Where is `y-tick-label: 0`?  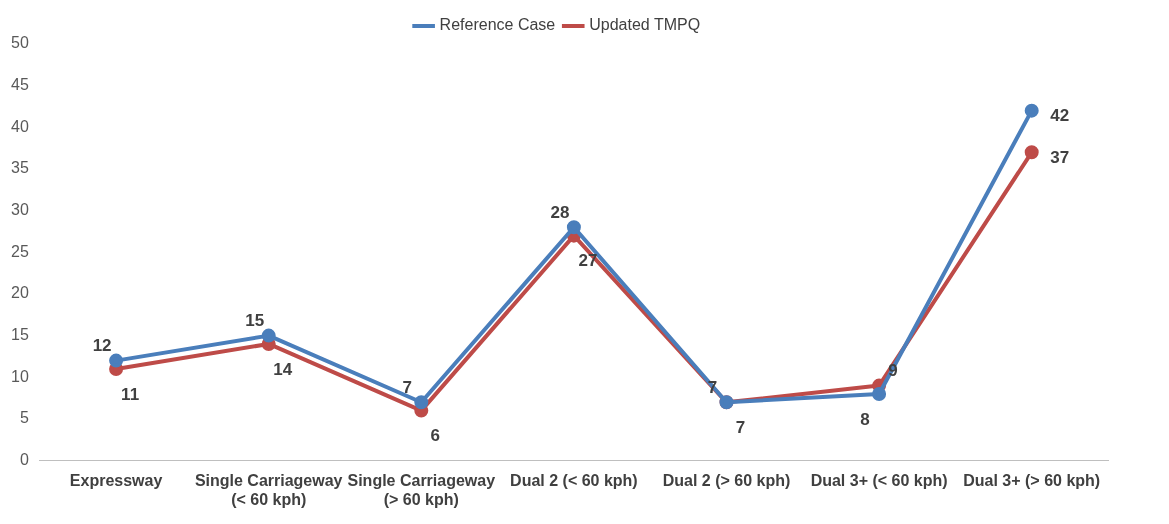 y-tick-label: 0 is located at coordinates (24, 460).